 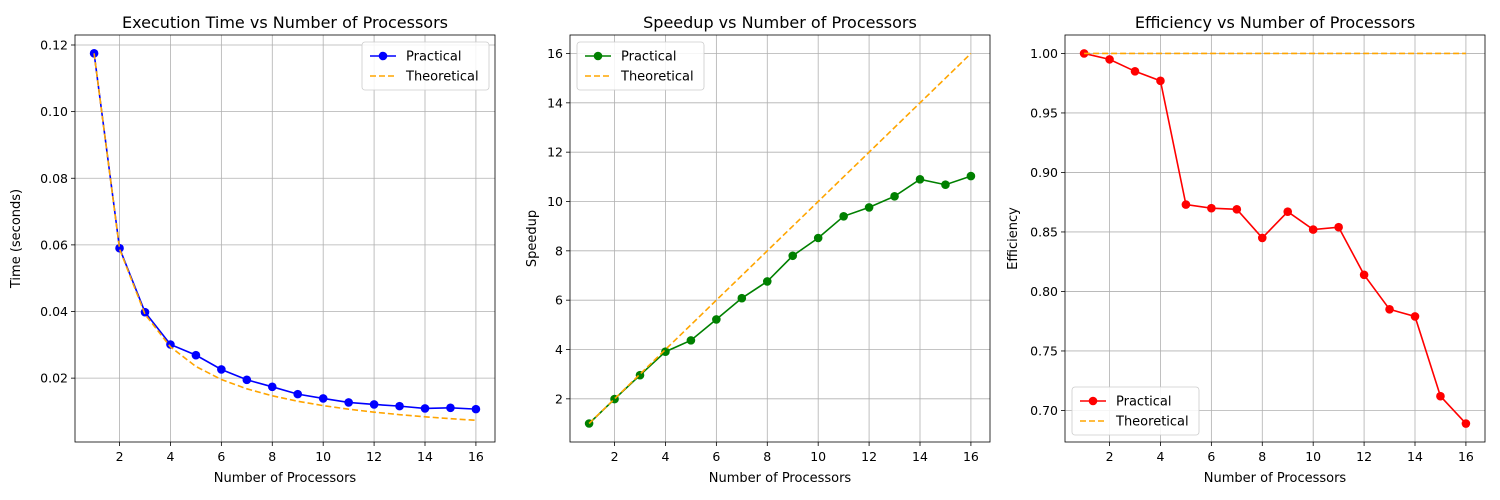 What do you see at coordinates (54, 244) in the screenshot?
I see `y-tick-label: 0.06` at bounding box center [54, 244].